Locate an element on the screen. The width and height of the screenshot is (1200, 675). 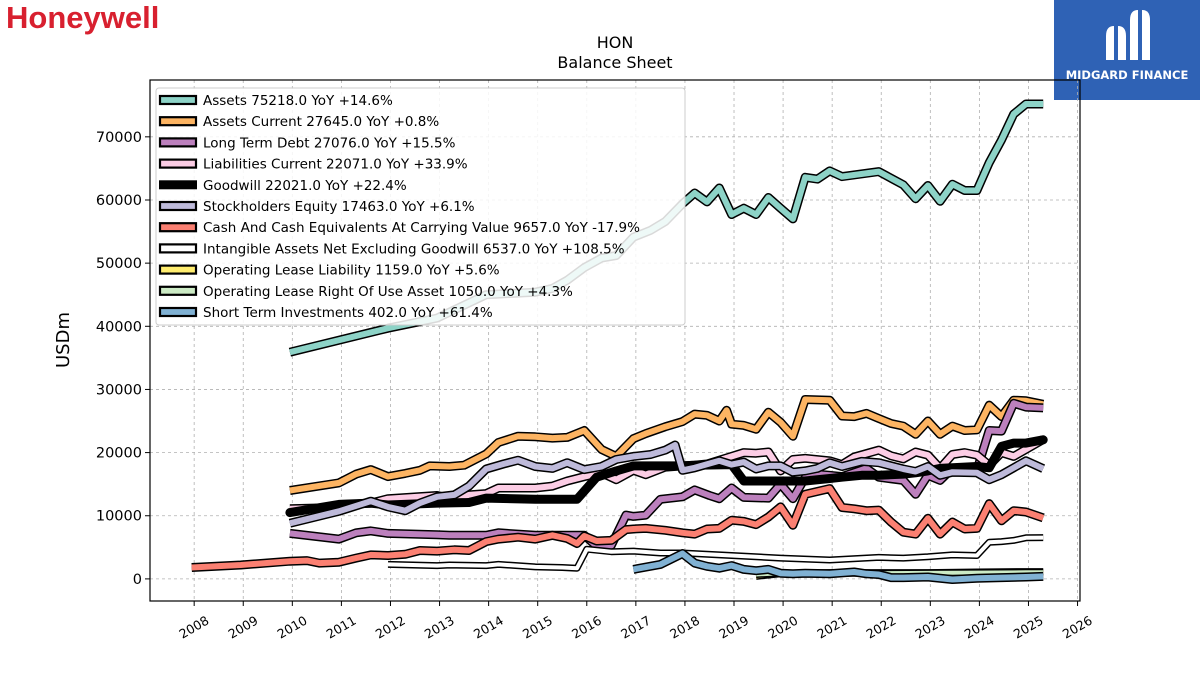
legend-entry: Short Term Investments 402.0 YoY +61.4% is located at coordinates (325, 313).